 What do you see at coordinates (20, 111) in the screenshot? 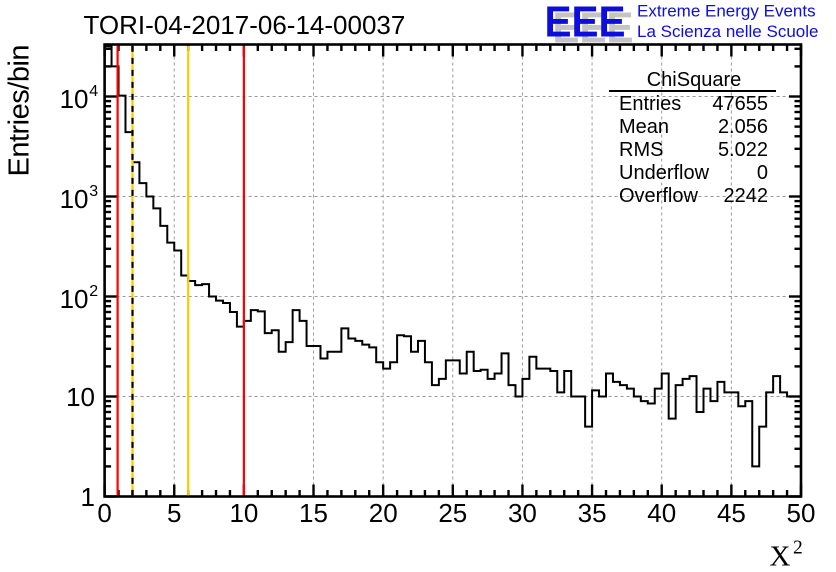
I see `svg-text: Entries/bin` at bounding box center [20, 111].